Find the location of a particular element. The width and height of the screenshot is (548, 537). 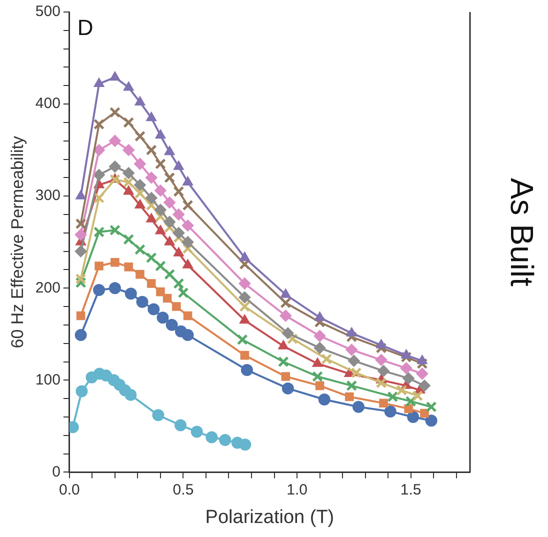

x-tick-label: 0.5 is located at coordinates (183, 489).